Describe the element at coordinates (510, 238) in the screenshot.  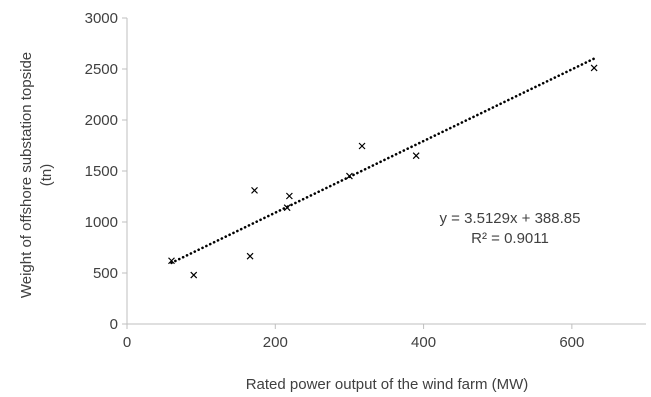
I see `r-squared-label: R² = 0.9011` at that location.